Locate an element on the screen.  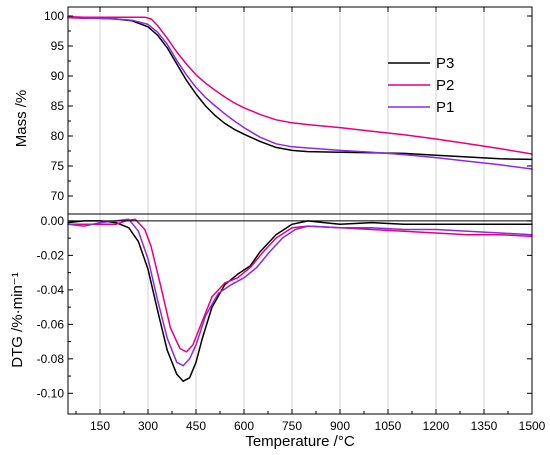
y-tick-label: -0.06 is located at coordinates (51, 324).